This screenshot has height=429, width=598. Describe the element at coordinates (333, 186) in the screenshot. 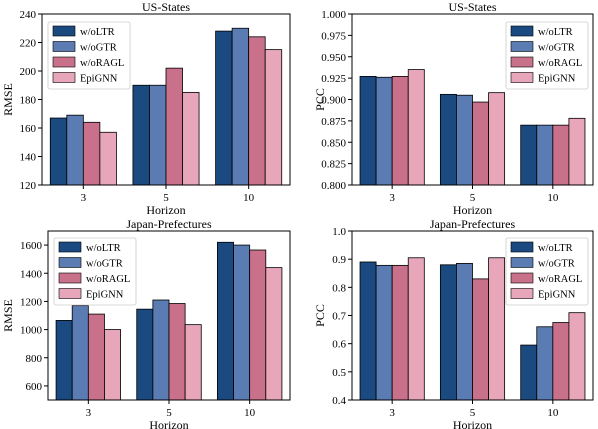

I see `y-tick-label: 0.800` at that location.